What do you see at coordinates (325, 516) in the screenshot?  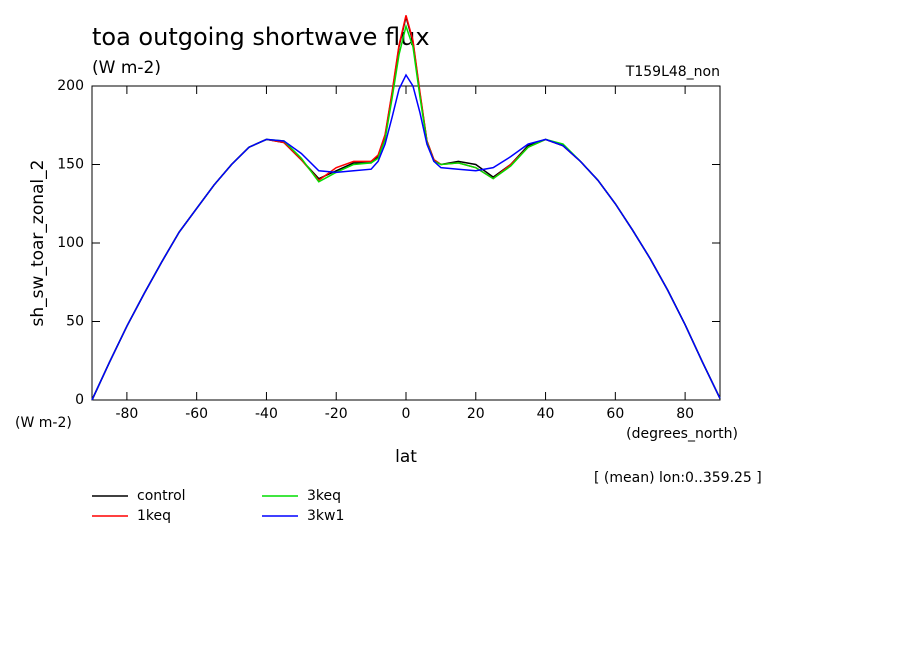 I see `legend-label: 3kw1` at bounding box center [325, 516].